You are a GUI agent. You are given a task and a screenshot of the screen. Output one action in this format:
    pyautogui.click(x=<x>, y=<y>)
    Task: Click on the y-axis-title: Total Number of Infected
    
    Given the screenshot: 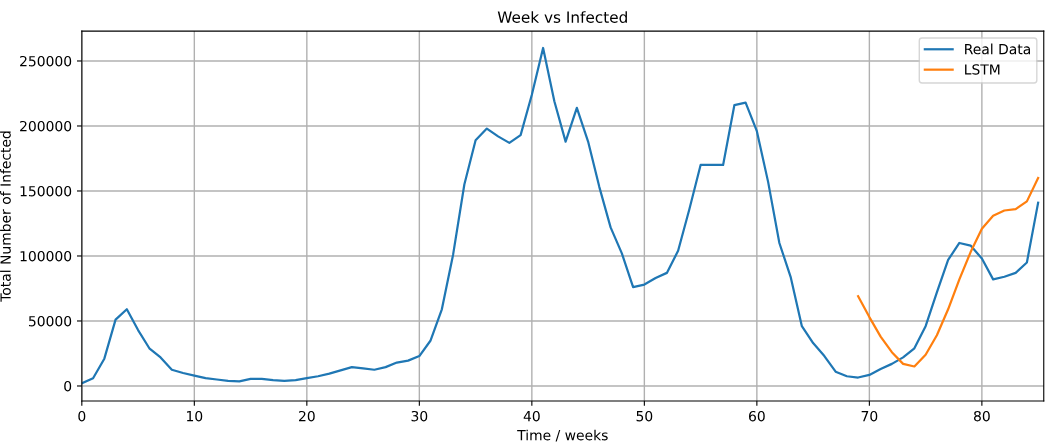 What is the action you would take?
    pyautogui.click(x=5, y=216)
    